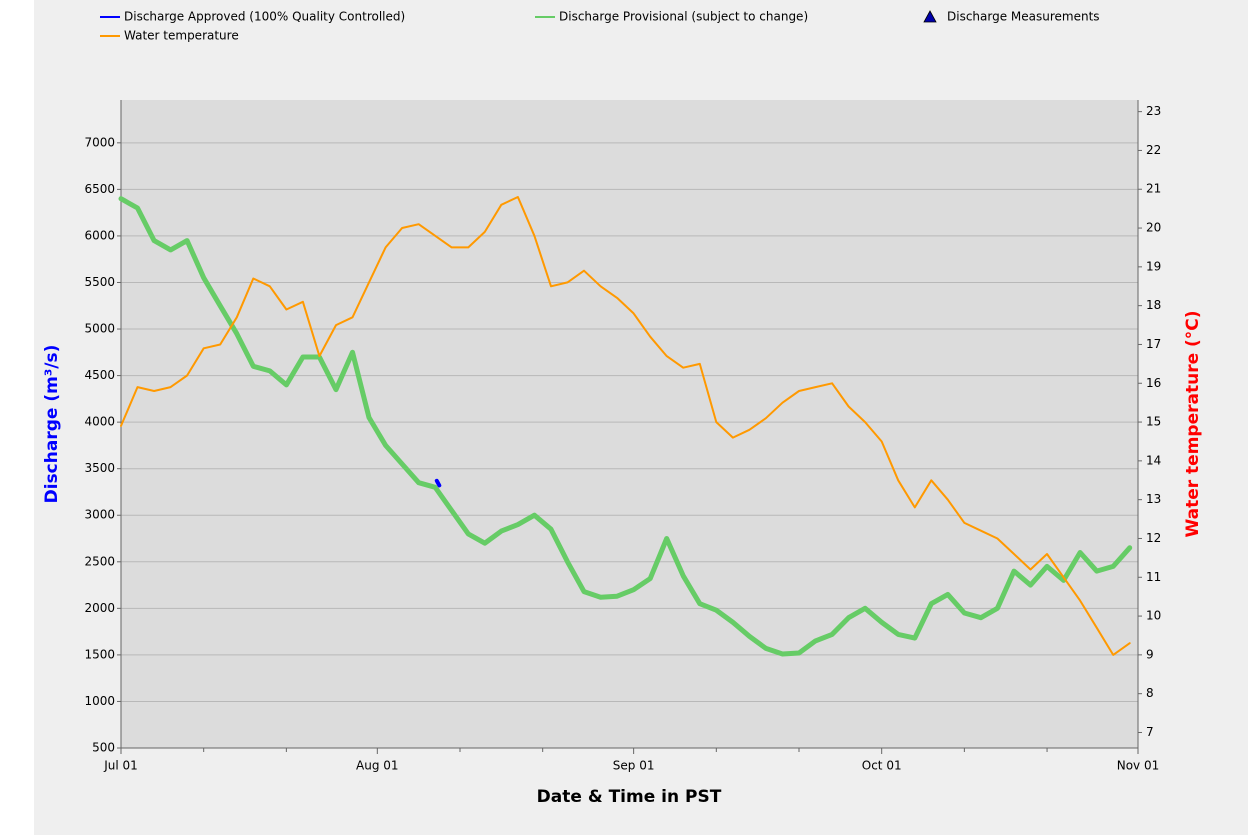 Image resolution: width=1248 pixels, height=835 pixels. Describe the element at coordinates (1153, 499) in the screenshot. I see `y2-tick-label: 13` at that location.